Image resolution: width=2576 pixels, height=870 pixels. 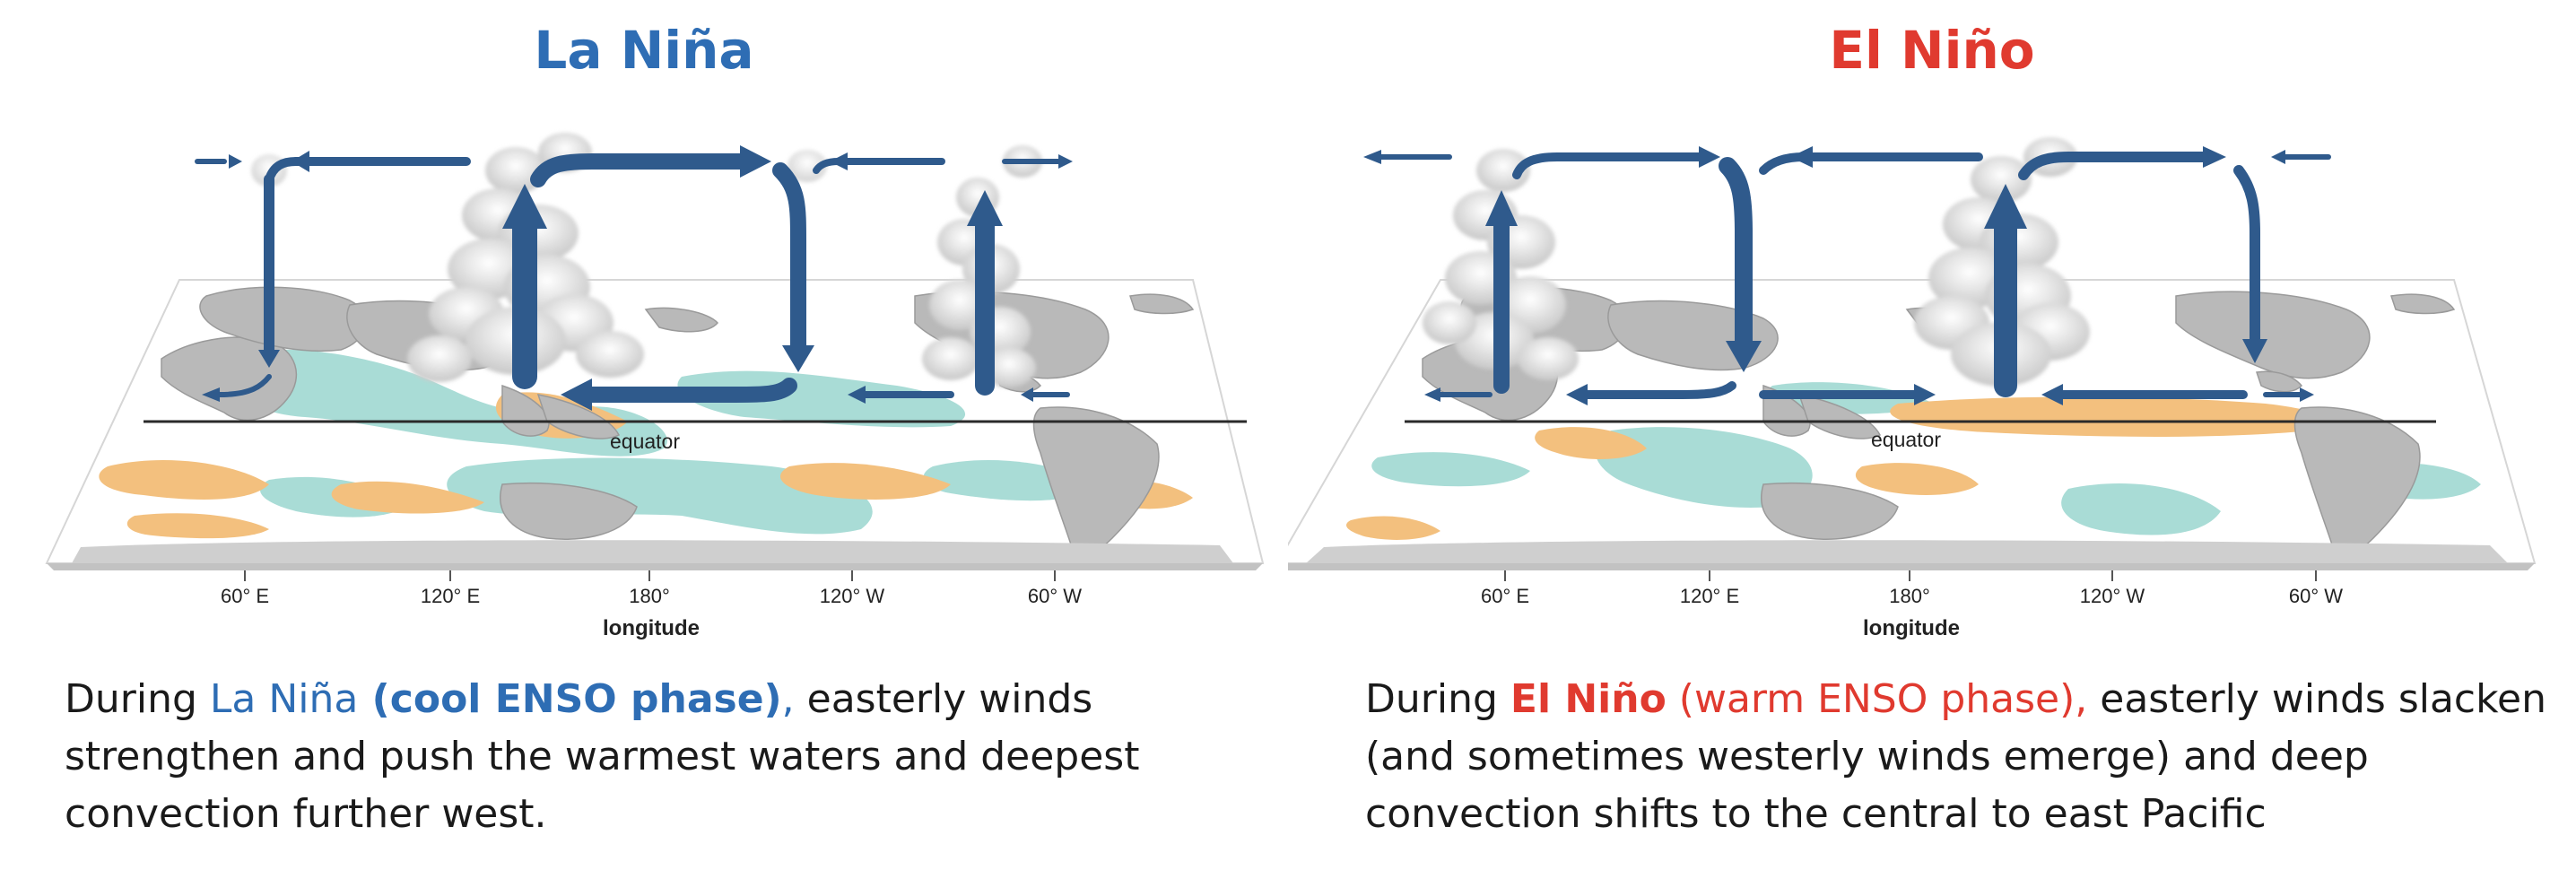 I want to click on caption-la-nina-term: La Niña, so click(x=284, y=699).